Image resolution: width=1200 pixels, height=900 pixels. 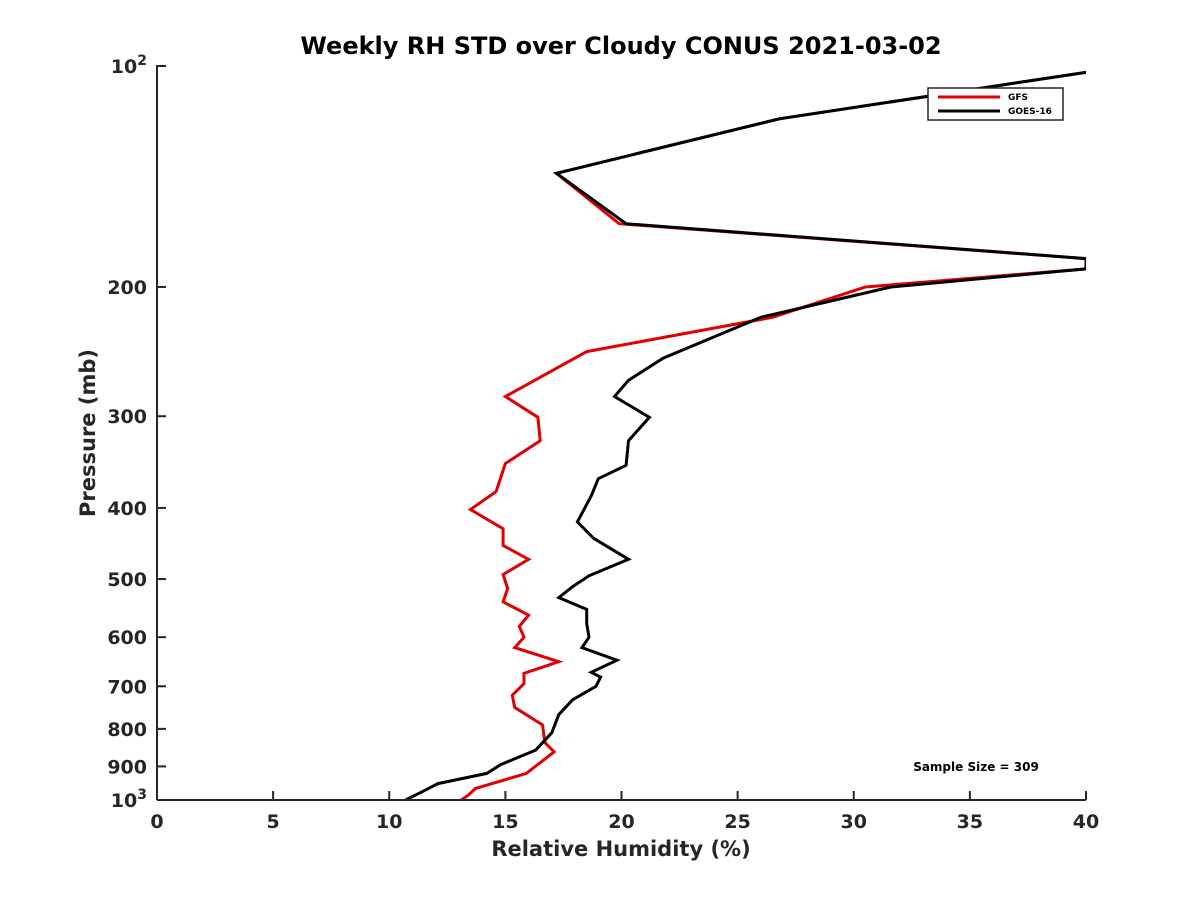 What do you see at coordinates (127, 730) in the screenshot?
I see `y-tick-label: 800` at bounding box center [127, 730].